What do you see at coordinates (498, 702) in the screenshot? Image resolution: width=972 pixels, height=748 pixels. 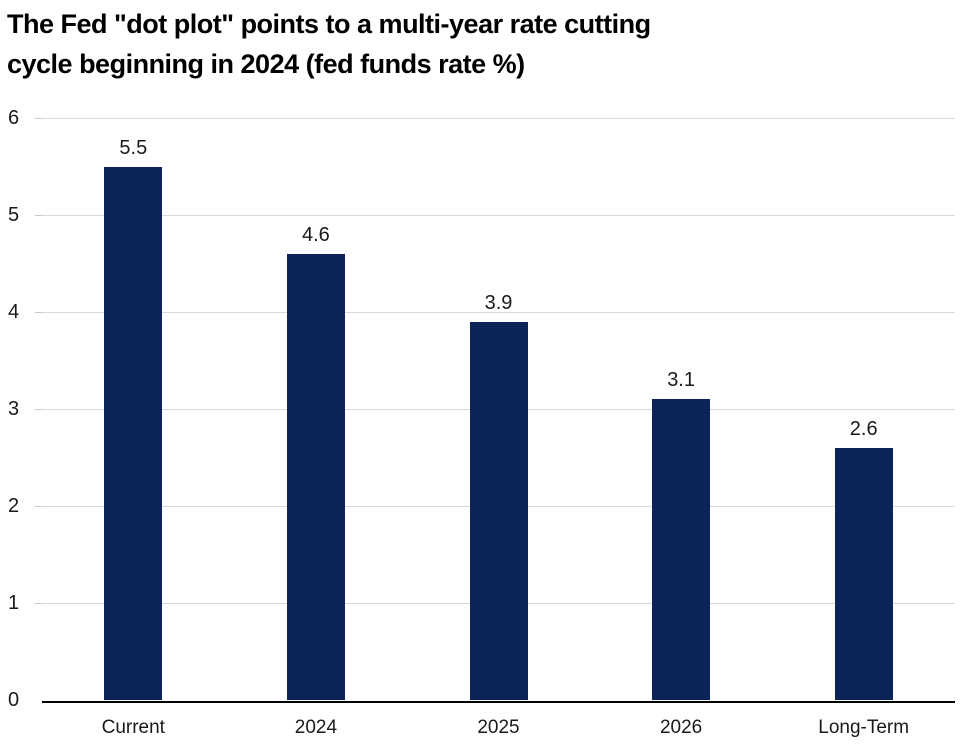 I see `x-axis-line` at bounding box center [498, 702].